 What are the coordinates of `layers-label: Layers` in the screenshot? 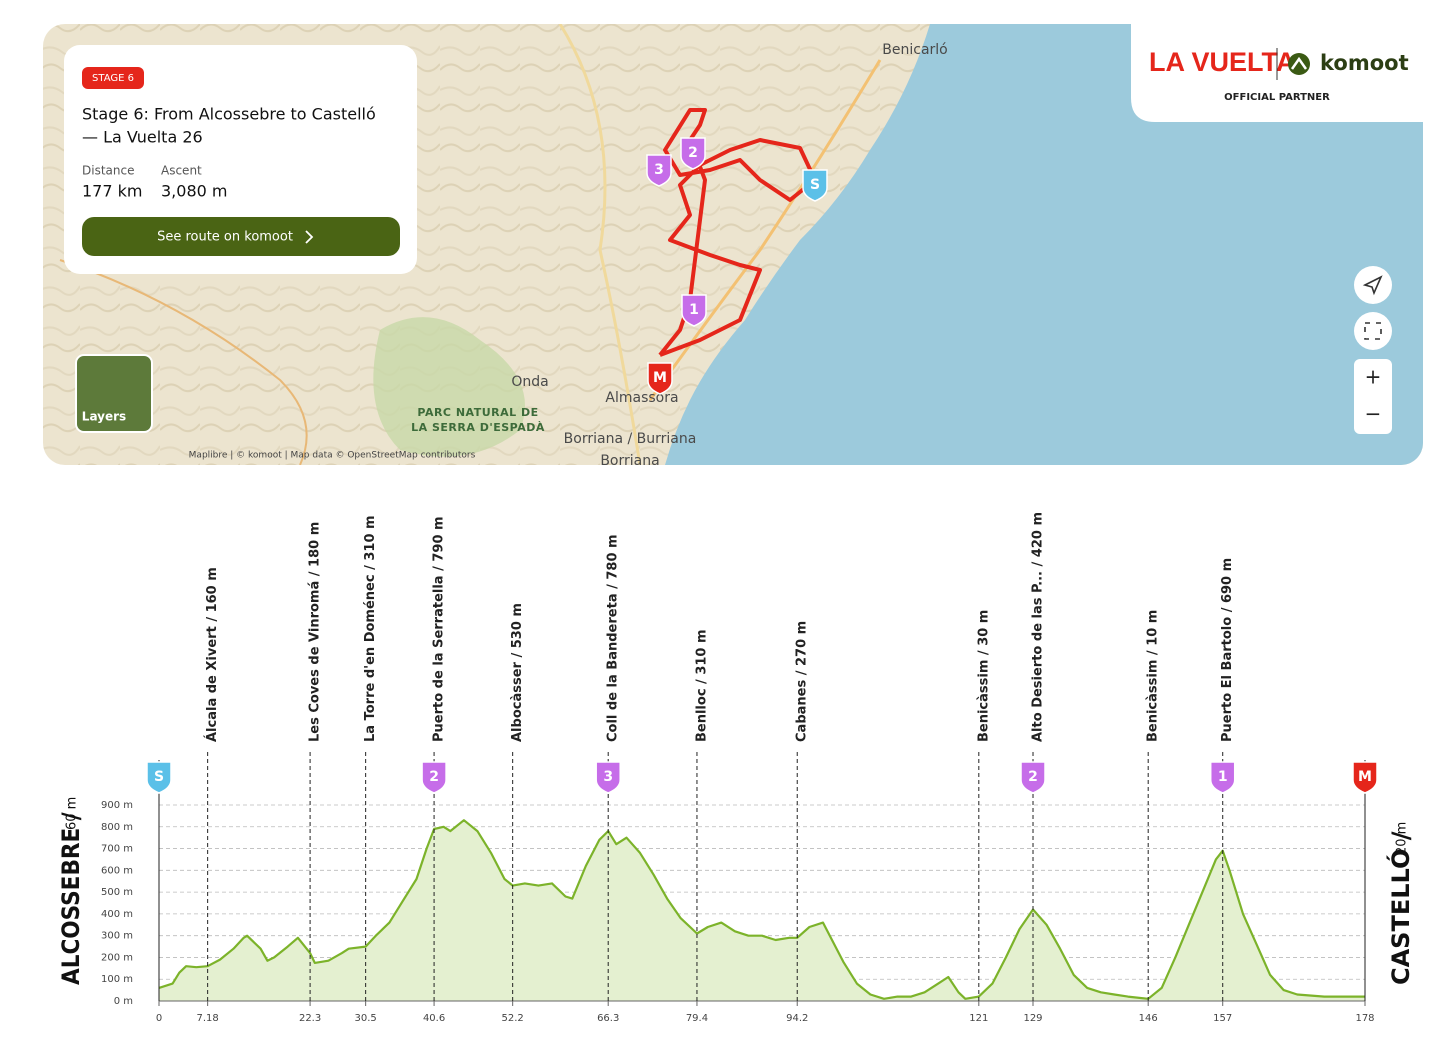 It's located at (104, 417).